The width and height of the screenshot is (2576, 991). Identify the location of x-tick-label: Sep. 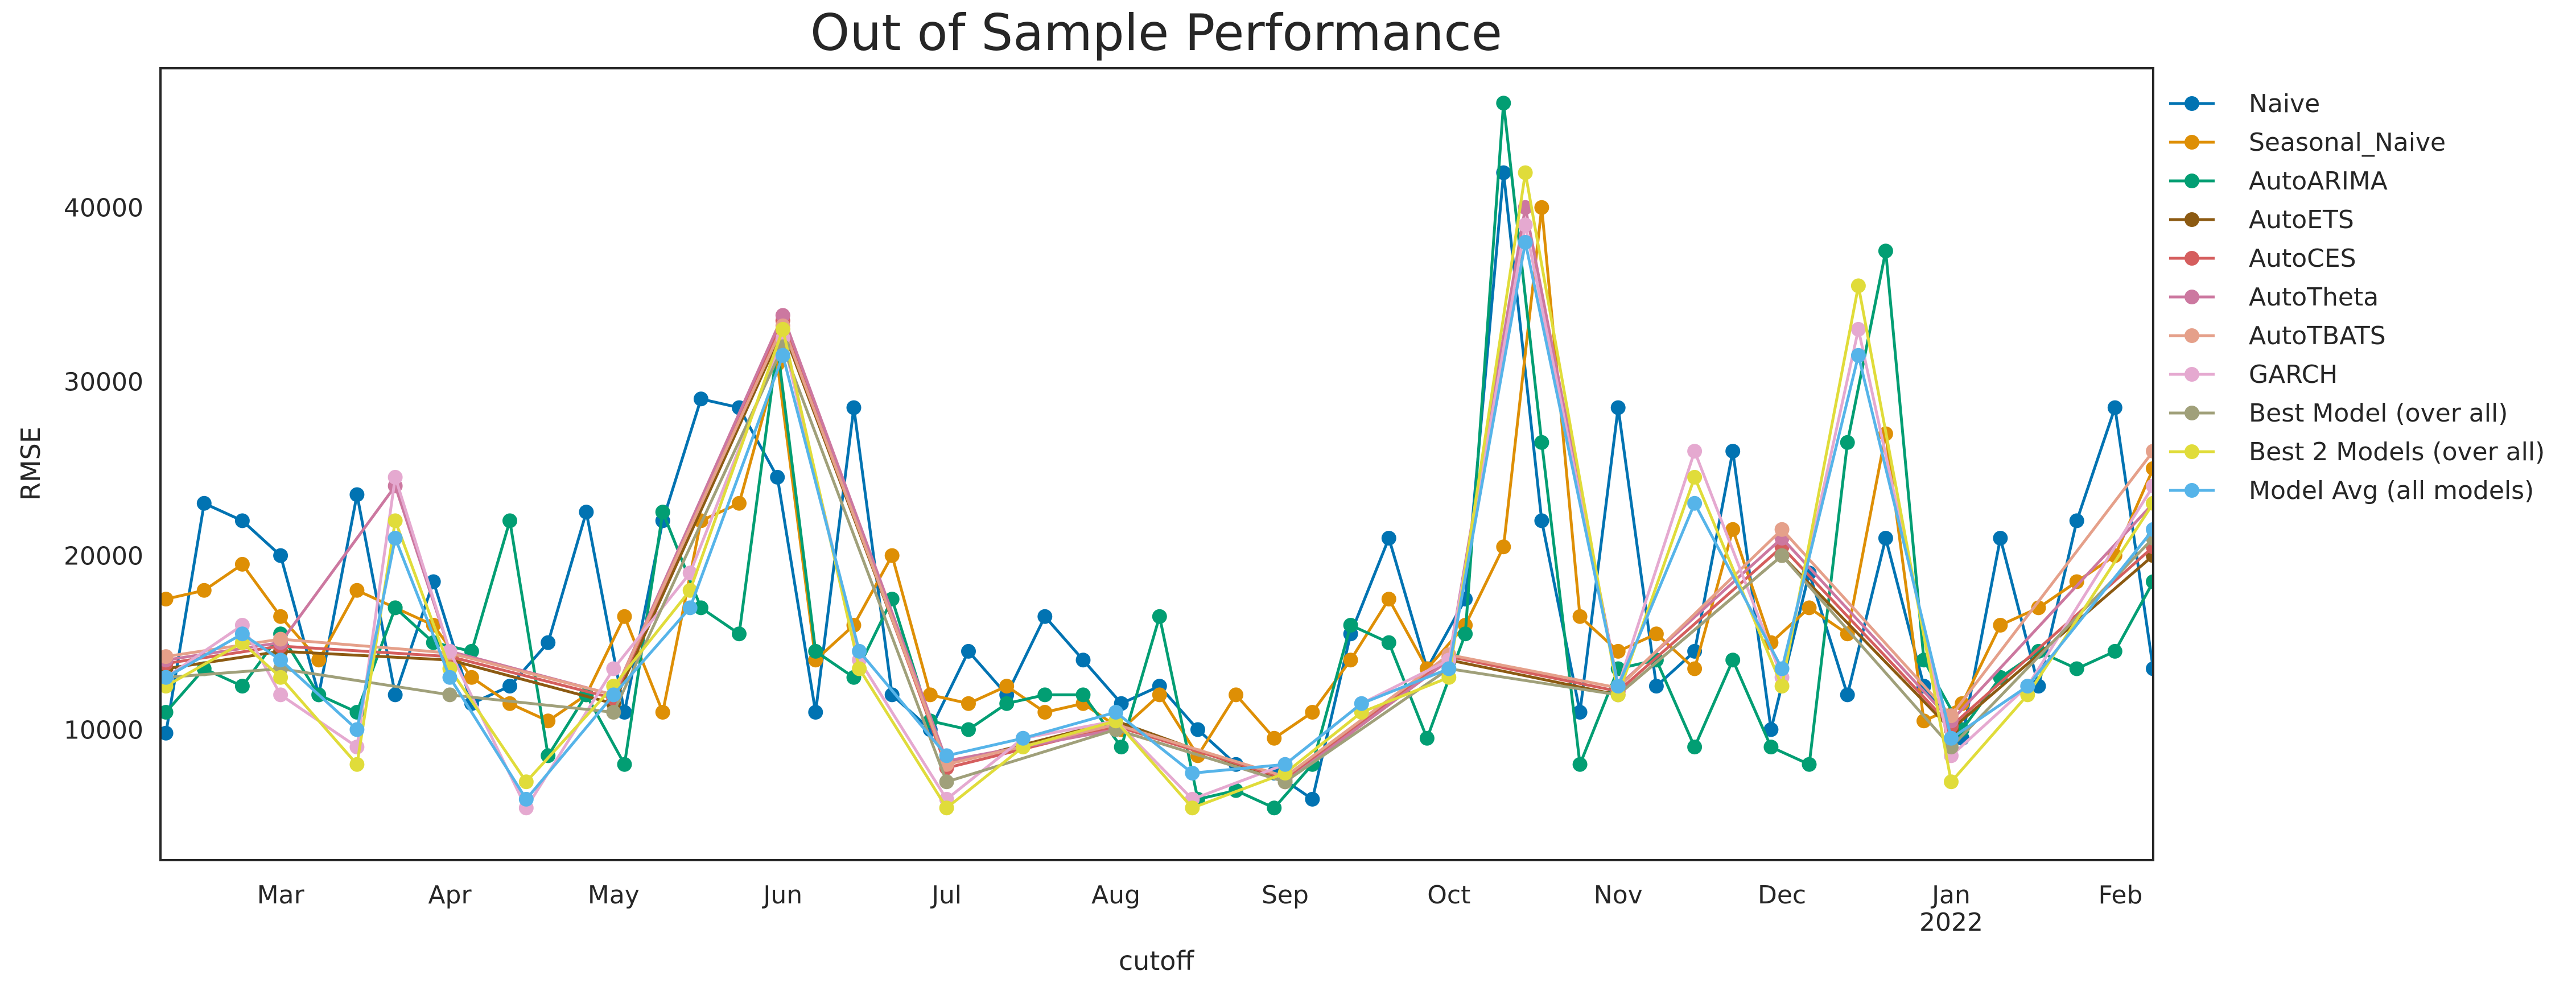
(1285, 895).